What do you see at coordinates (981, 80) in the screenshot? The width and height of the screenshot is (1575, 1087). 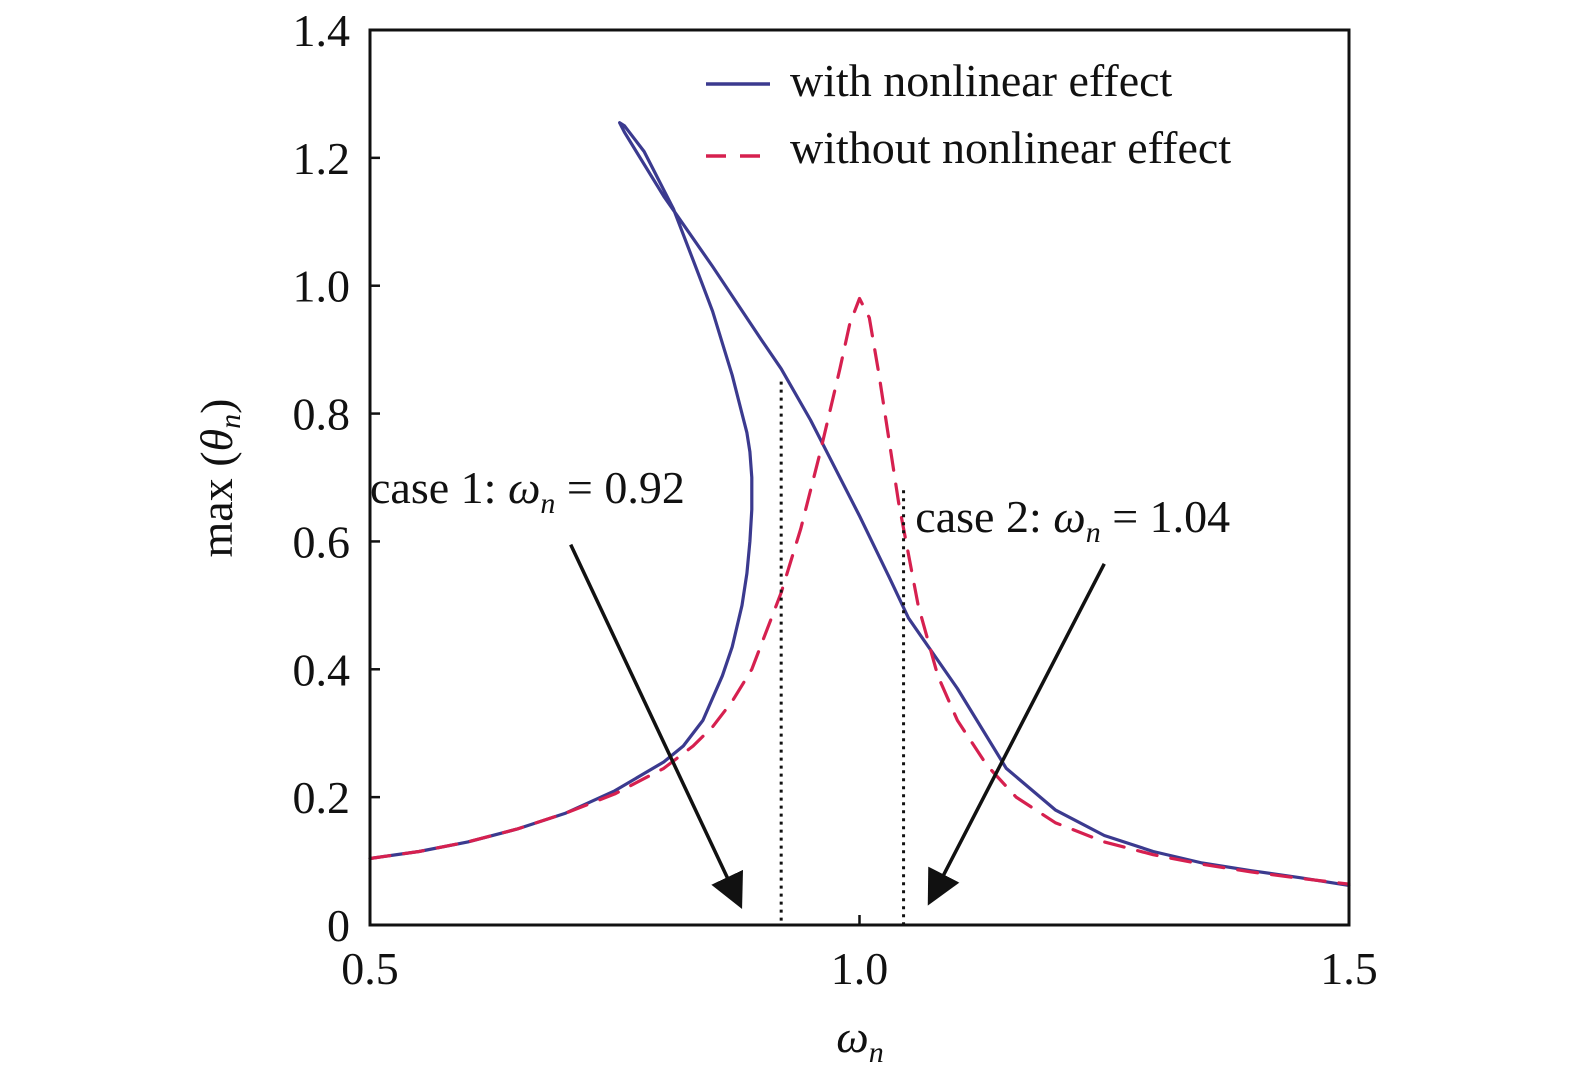 I see `legend-label-with-nonlinear: with nonlinear effect` at bounding box center [981, 80].